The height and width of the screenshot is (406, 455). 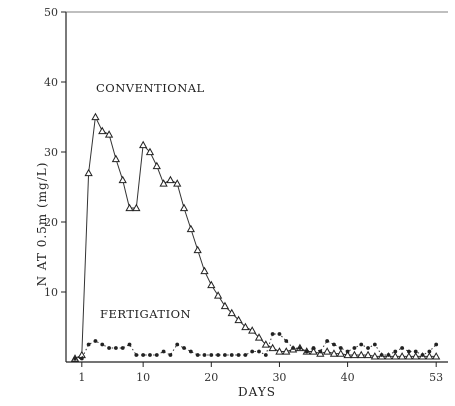 I want to click on series-label-conventional: CONVENTIONAL, so click(x=150, y=88).